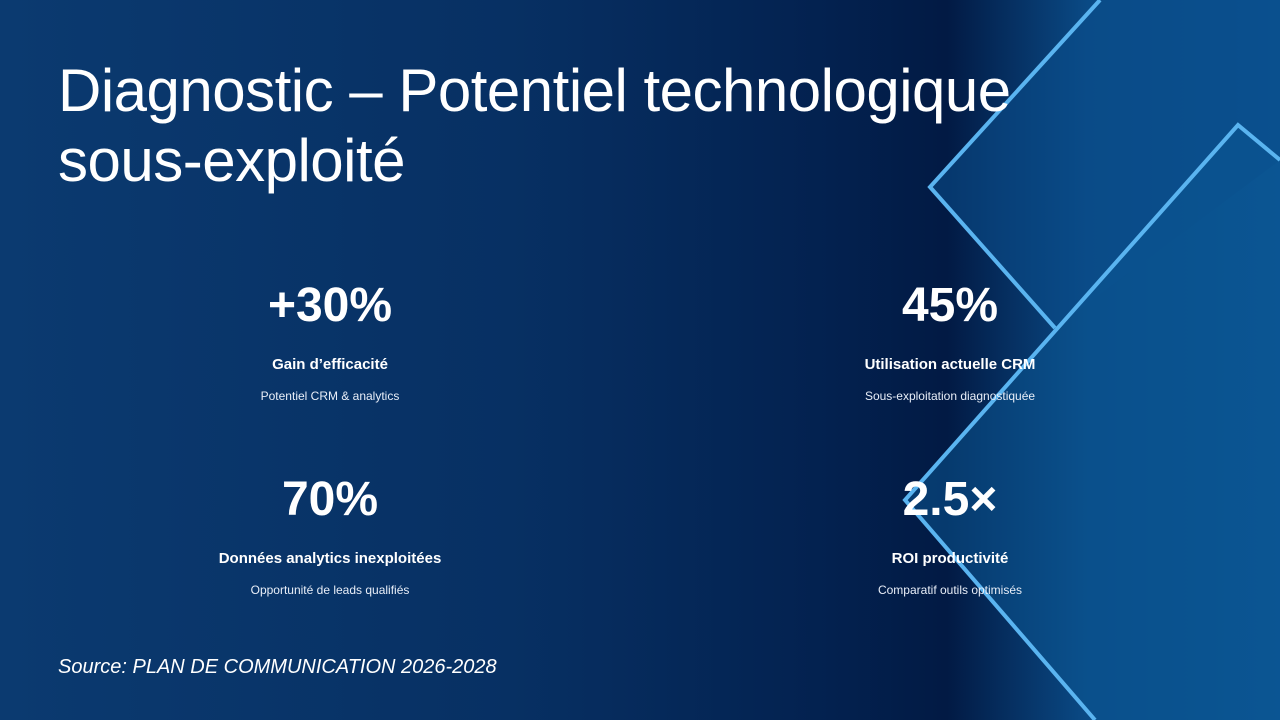  Describe the element at coordinates (330, 364) in the screenshot. I see `stat-label: Gain d’efficacité` at that location.